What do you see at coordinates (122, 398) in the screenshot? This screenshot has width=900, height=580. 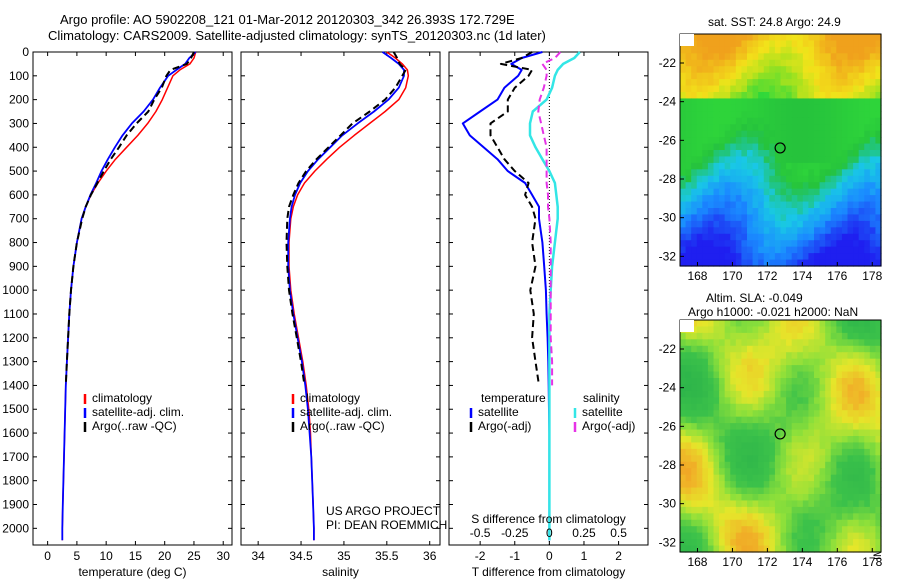 I see `legend-label-temperature: climatology` at bounding box center [122, 398].